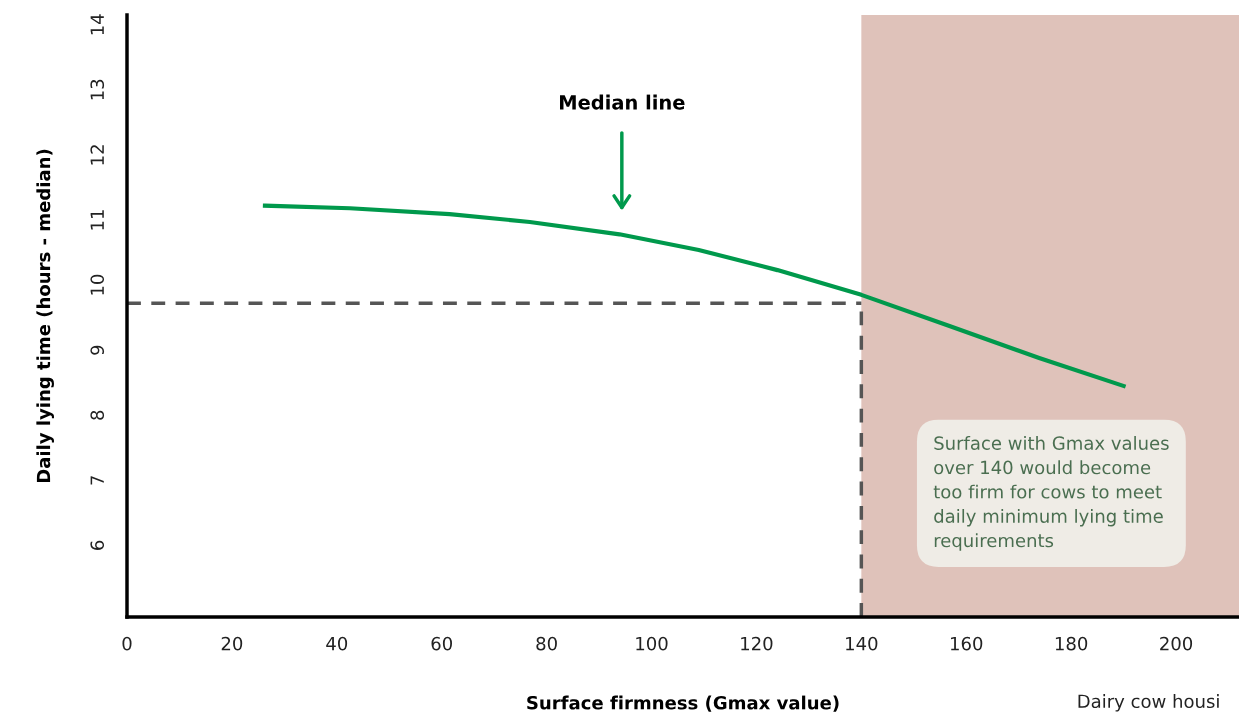 Image resolution: width=1239 pixels, height=713 pixels. Describe the element at coordinates (97, 89) in the screenshot. I see `y-tick-label: 13` at that location.